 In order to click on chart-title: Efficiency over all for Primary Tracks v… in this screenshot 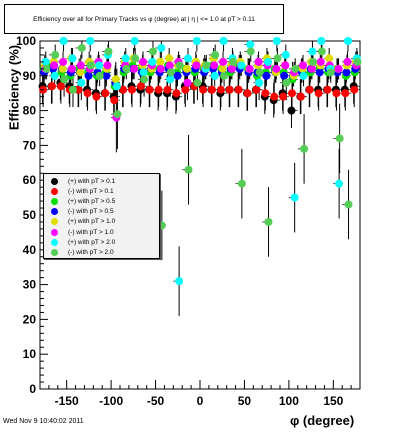, I will do `click(144, 19)`.